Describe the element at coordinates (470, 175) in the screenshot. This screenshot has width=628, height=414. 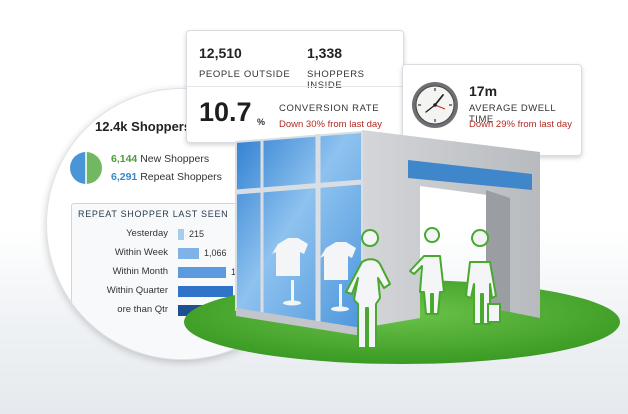
I see `store-sign` at that location.